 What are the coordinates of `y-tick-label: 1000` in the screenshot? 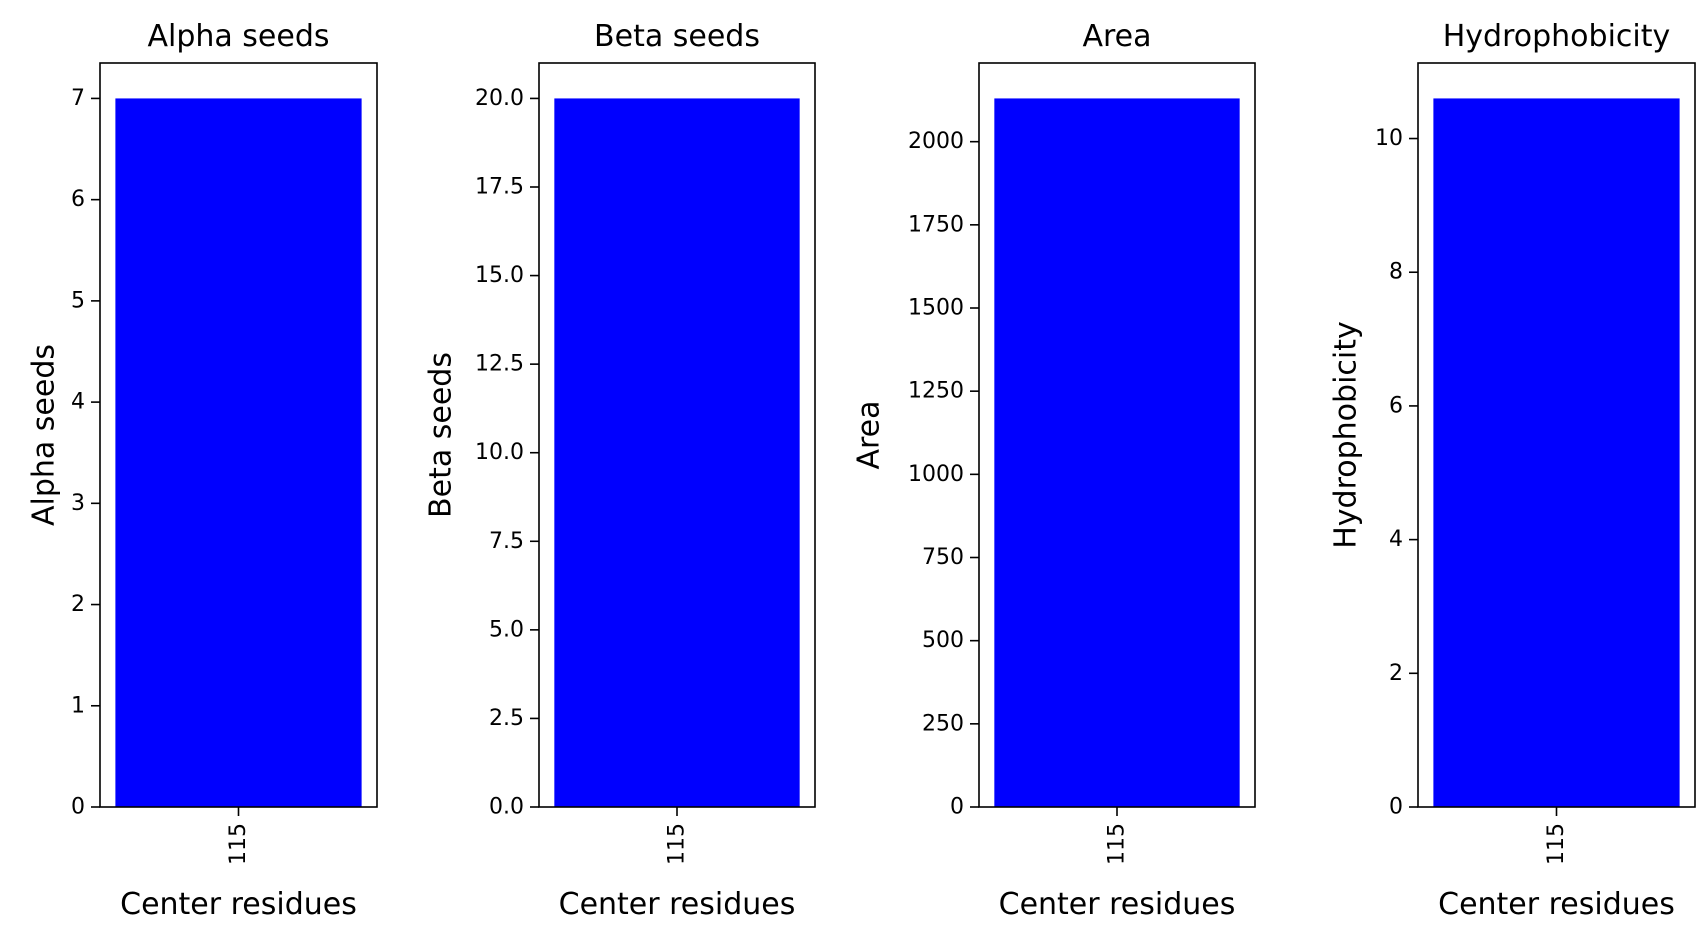 It's located at (936, 474).